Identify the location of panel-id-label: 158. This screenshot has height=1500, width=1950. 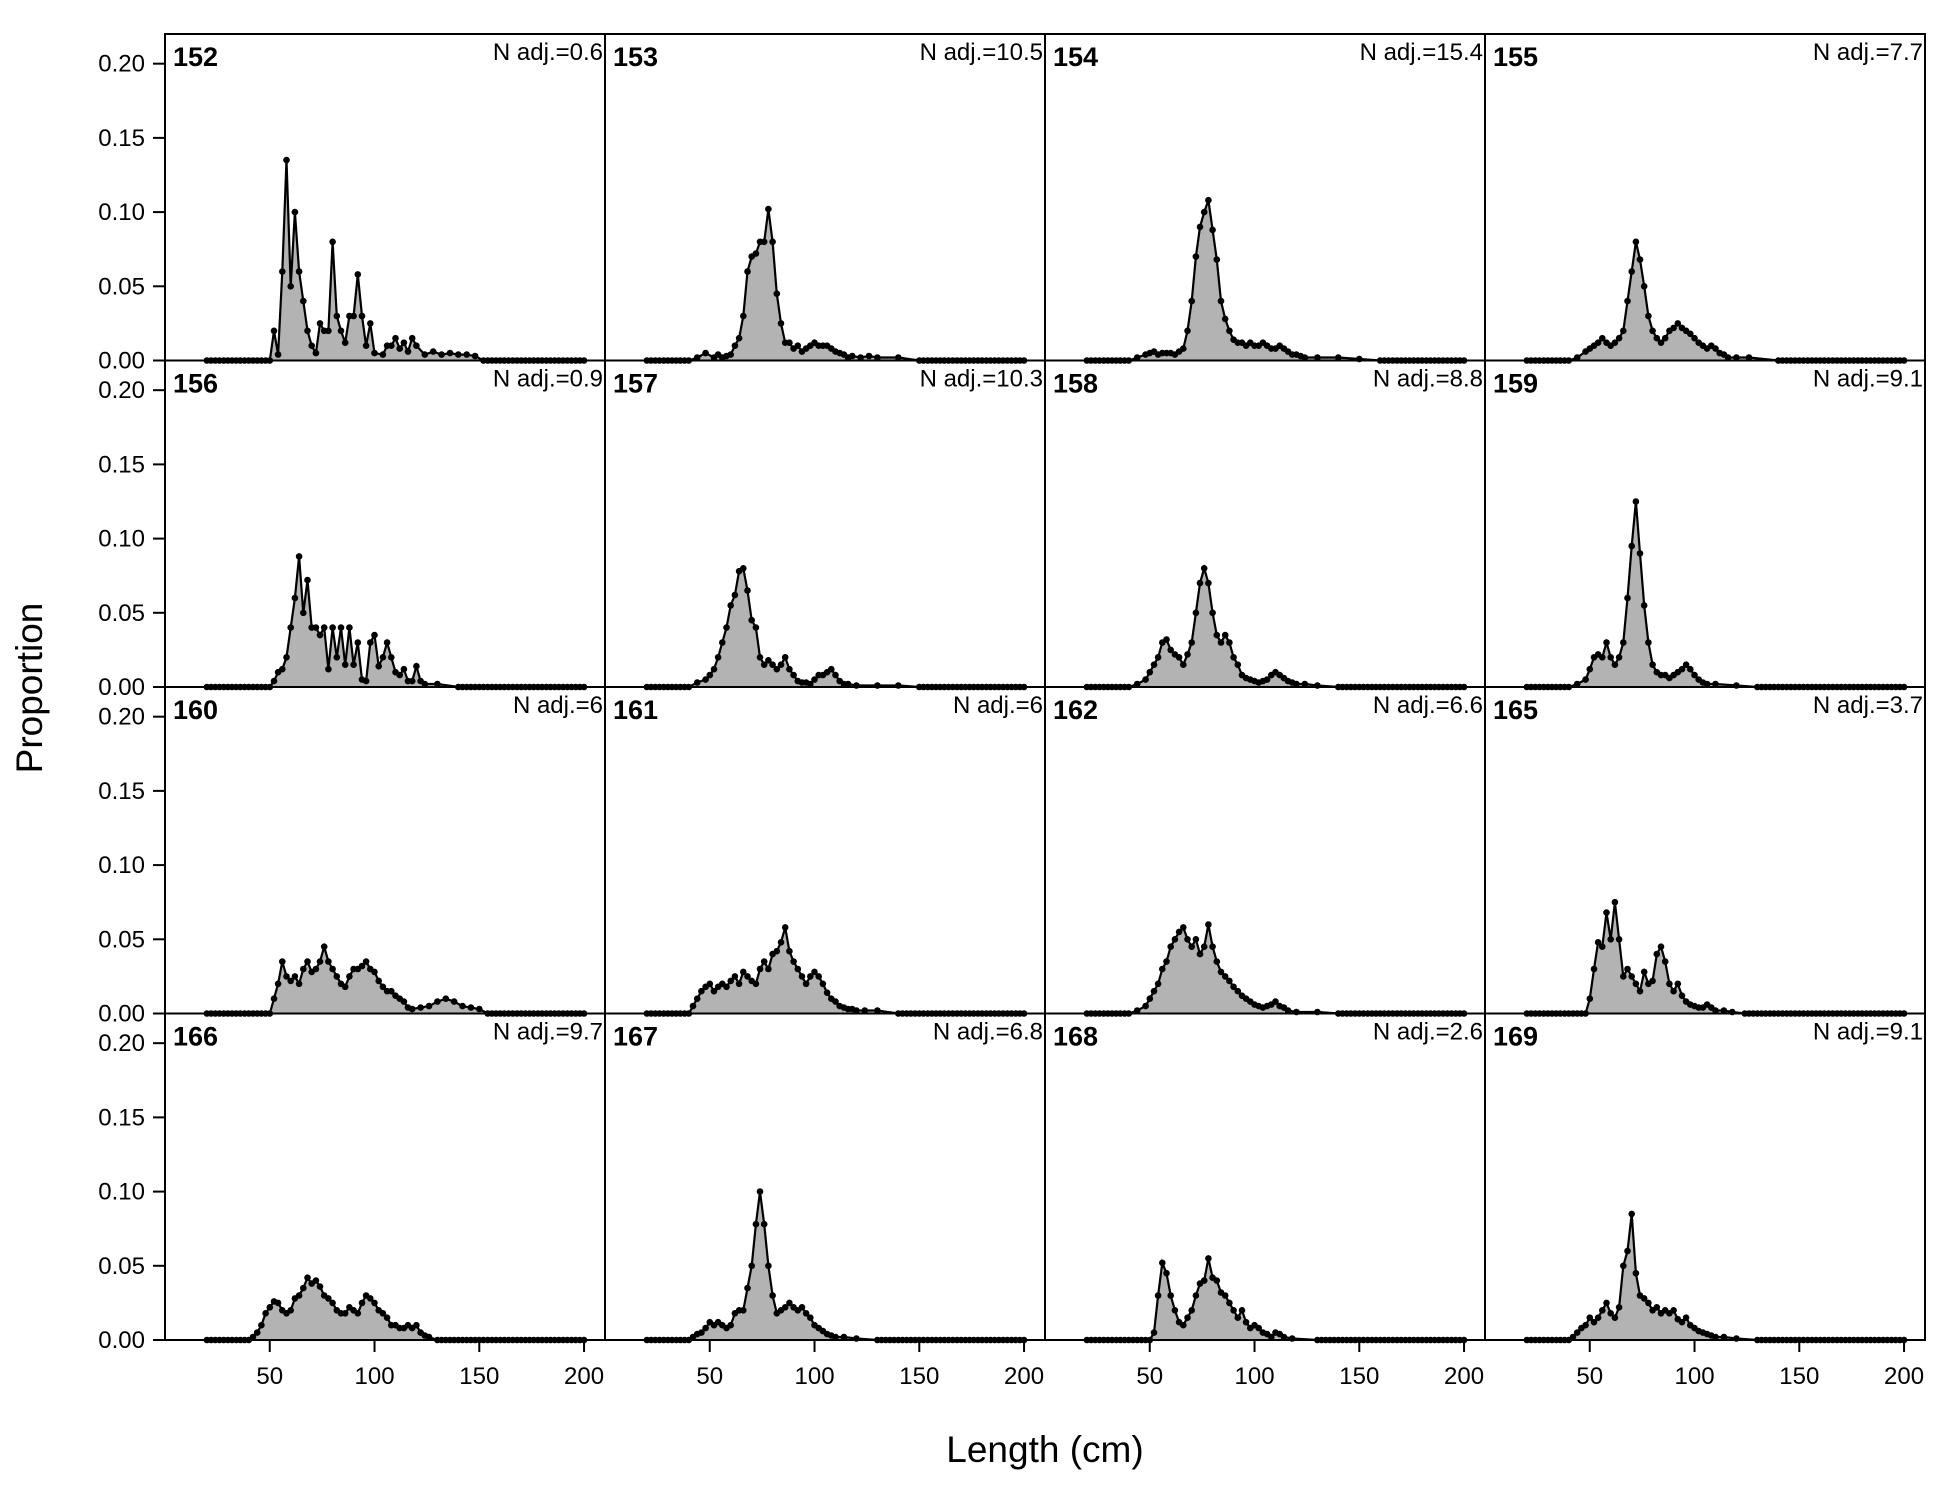
(1075, 384).